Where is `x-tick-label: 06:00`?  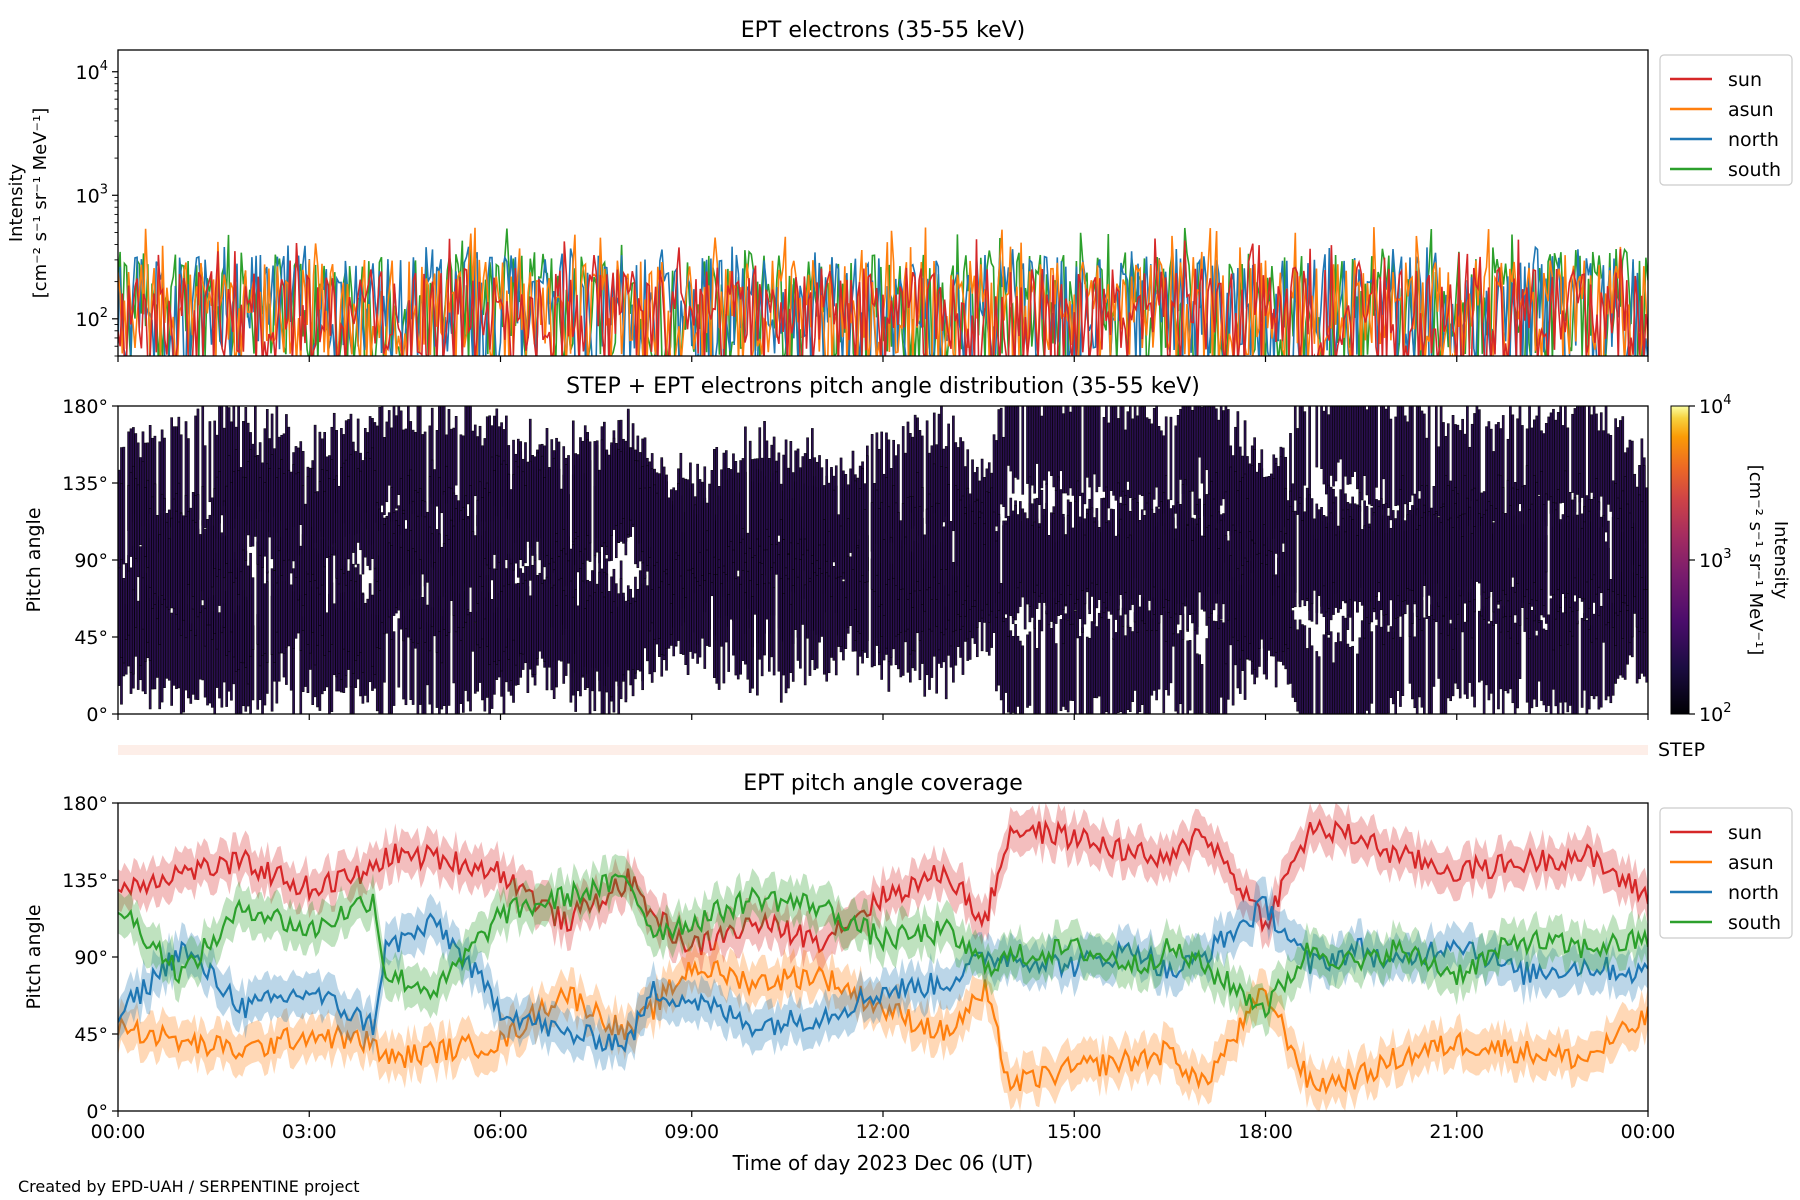
x-tick-label: 06:00 is located at coordinates (500, 1132).